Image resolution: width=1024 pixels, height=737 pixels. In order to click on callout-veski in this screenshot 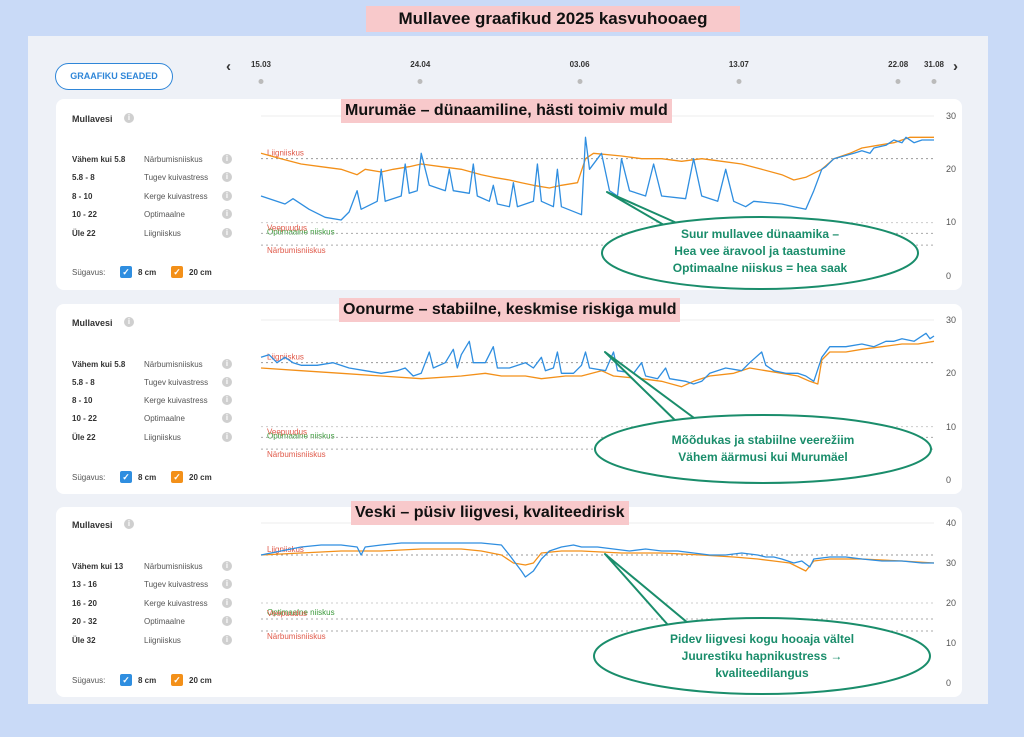, I will do `click(762, 624)`.